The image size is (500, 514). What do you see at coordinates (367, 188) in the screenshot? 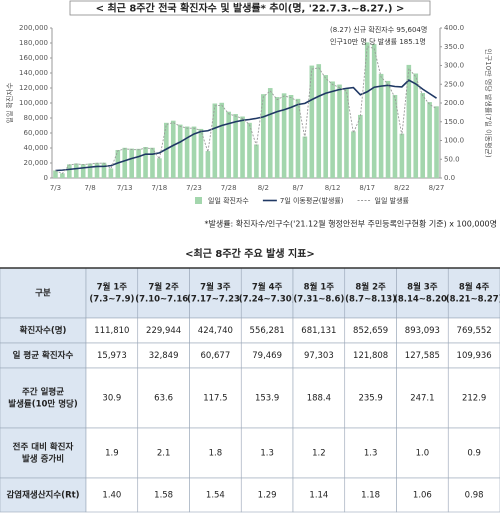
I see `x-tick-label: 8/17` at bounding box center [367, 188].